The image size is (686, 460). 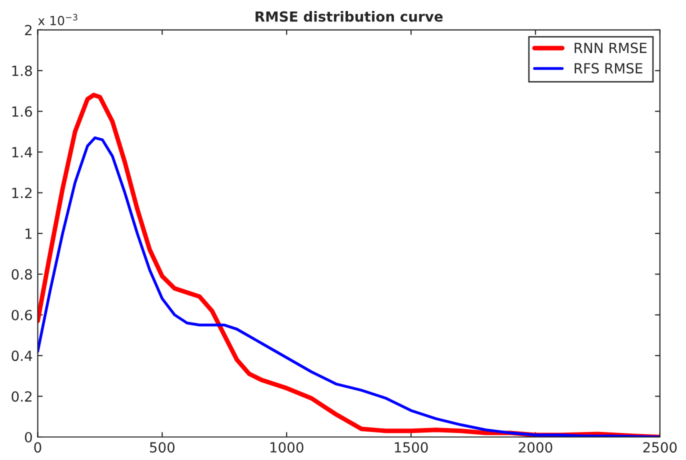 I want to click on x-tick-label: 0, so click(x=38, y=447).